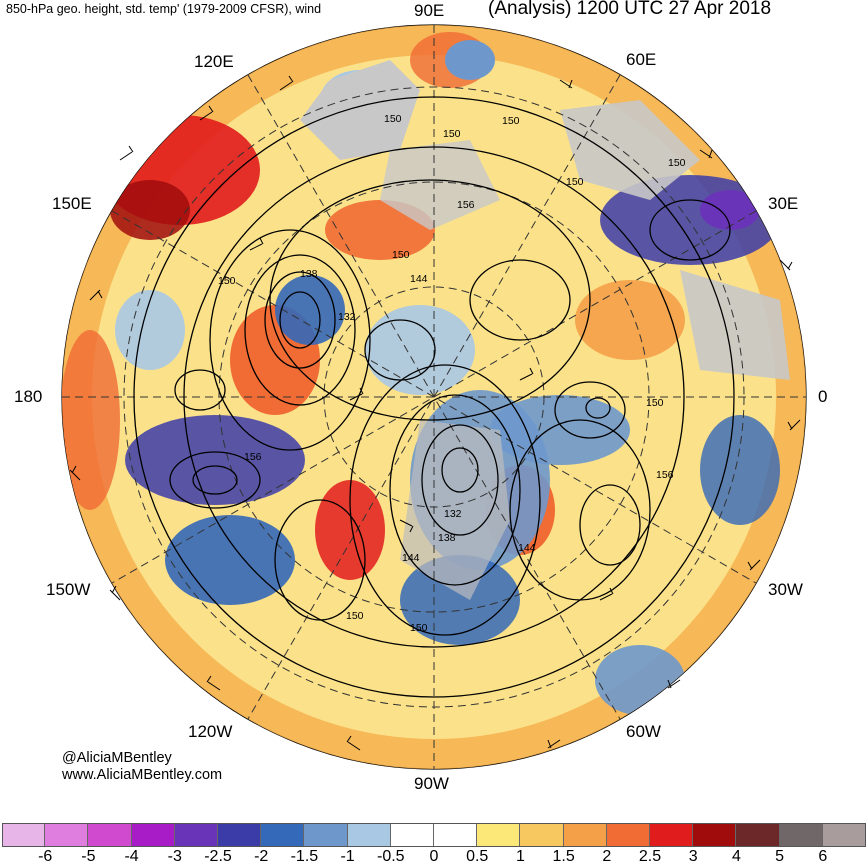 The height and width of the screenshot is (866, 868). Describe the element at coordinates (434, 856) in the screenshot. I see `colorbar-tick-label: 0` at that location.